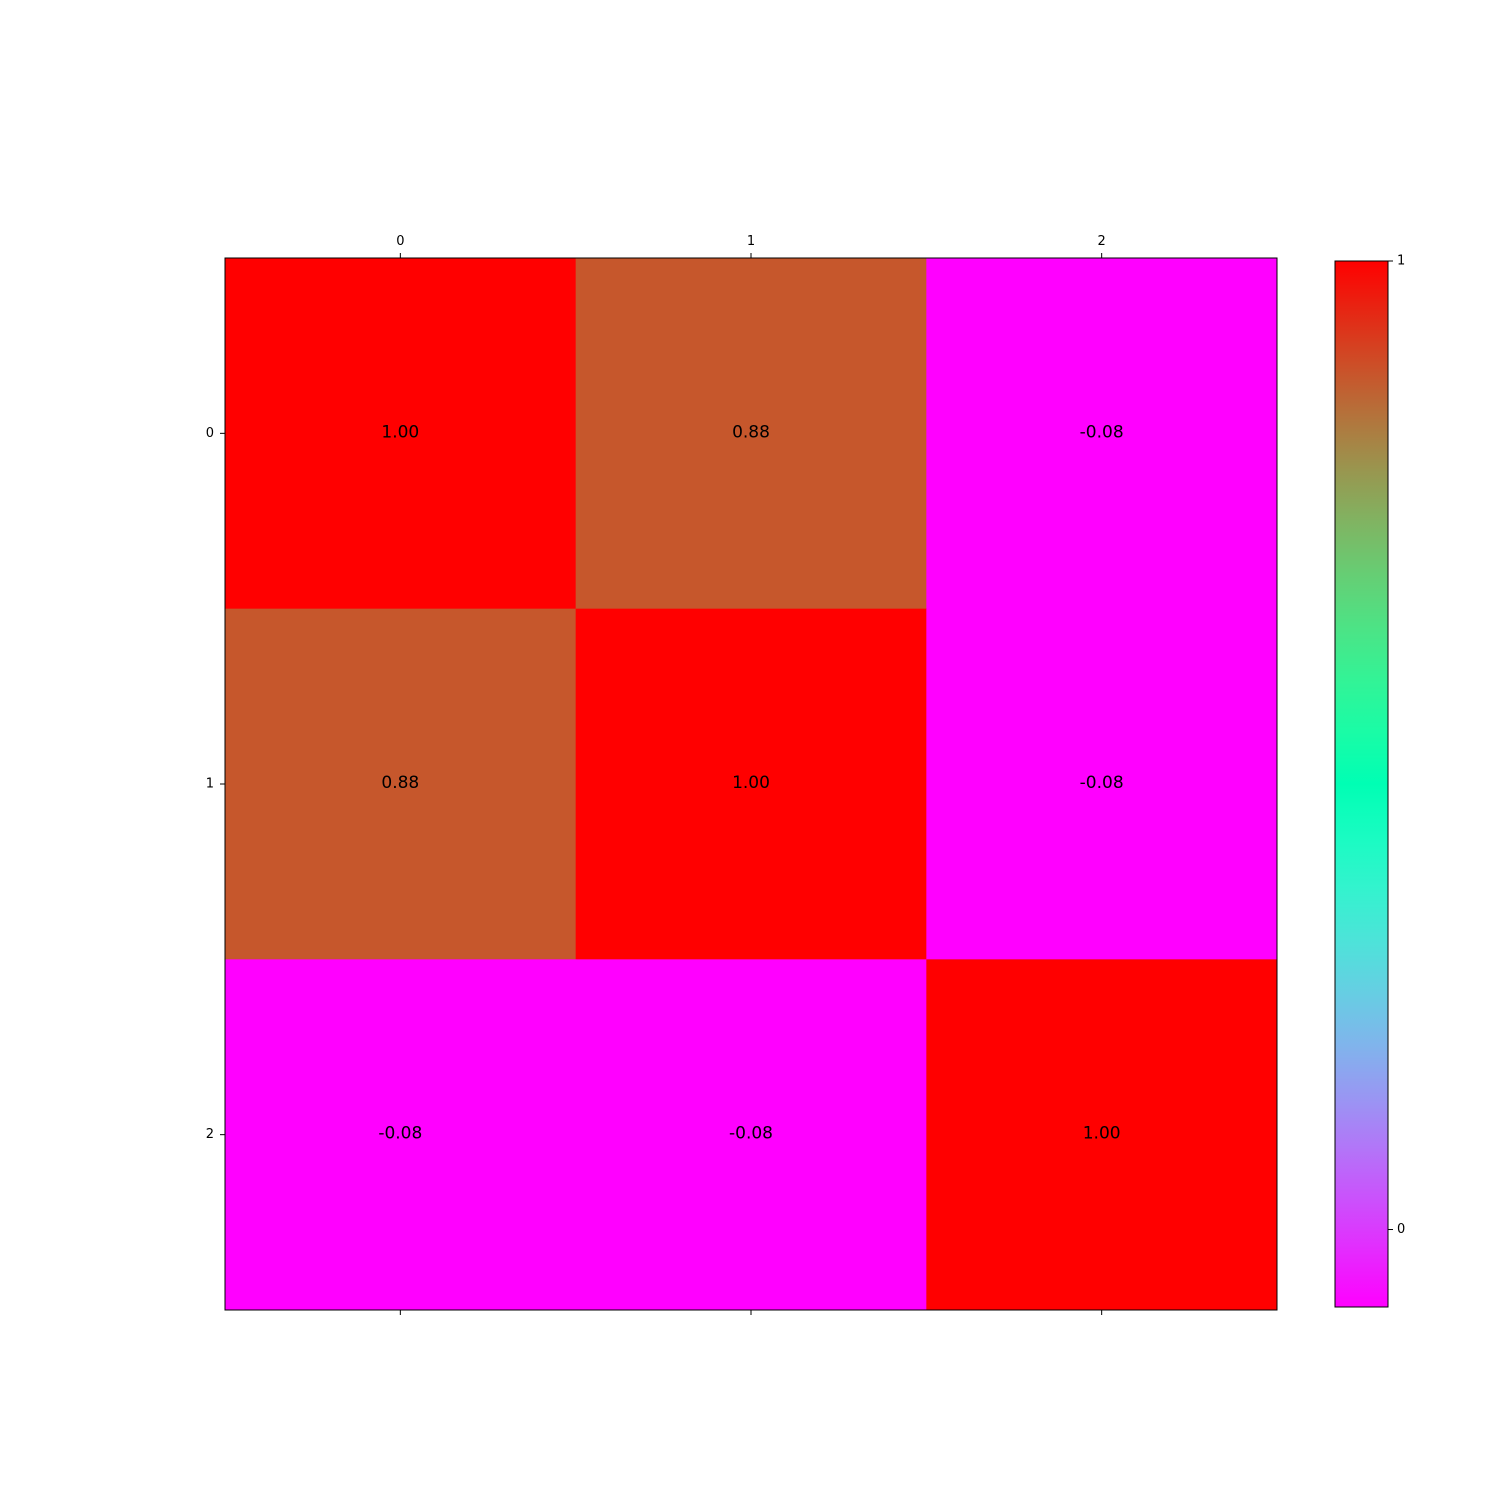 This screenshot has width=1500, height=1500. Describe the element at coordinates (1401, 1229) in the screenshot. I see `colorbar-tick-label-0: 0` at that location.